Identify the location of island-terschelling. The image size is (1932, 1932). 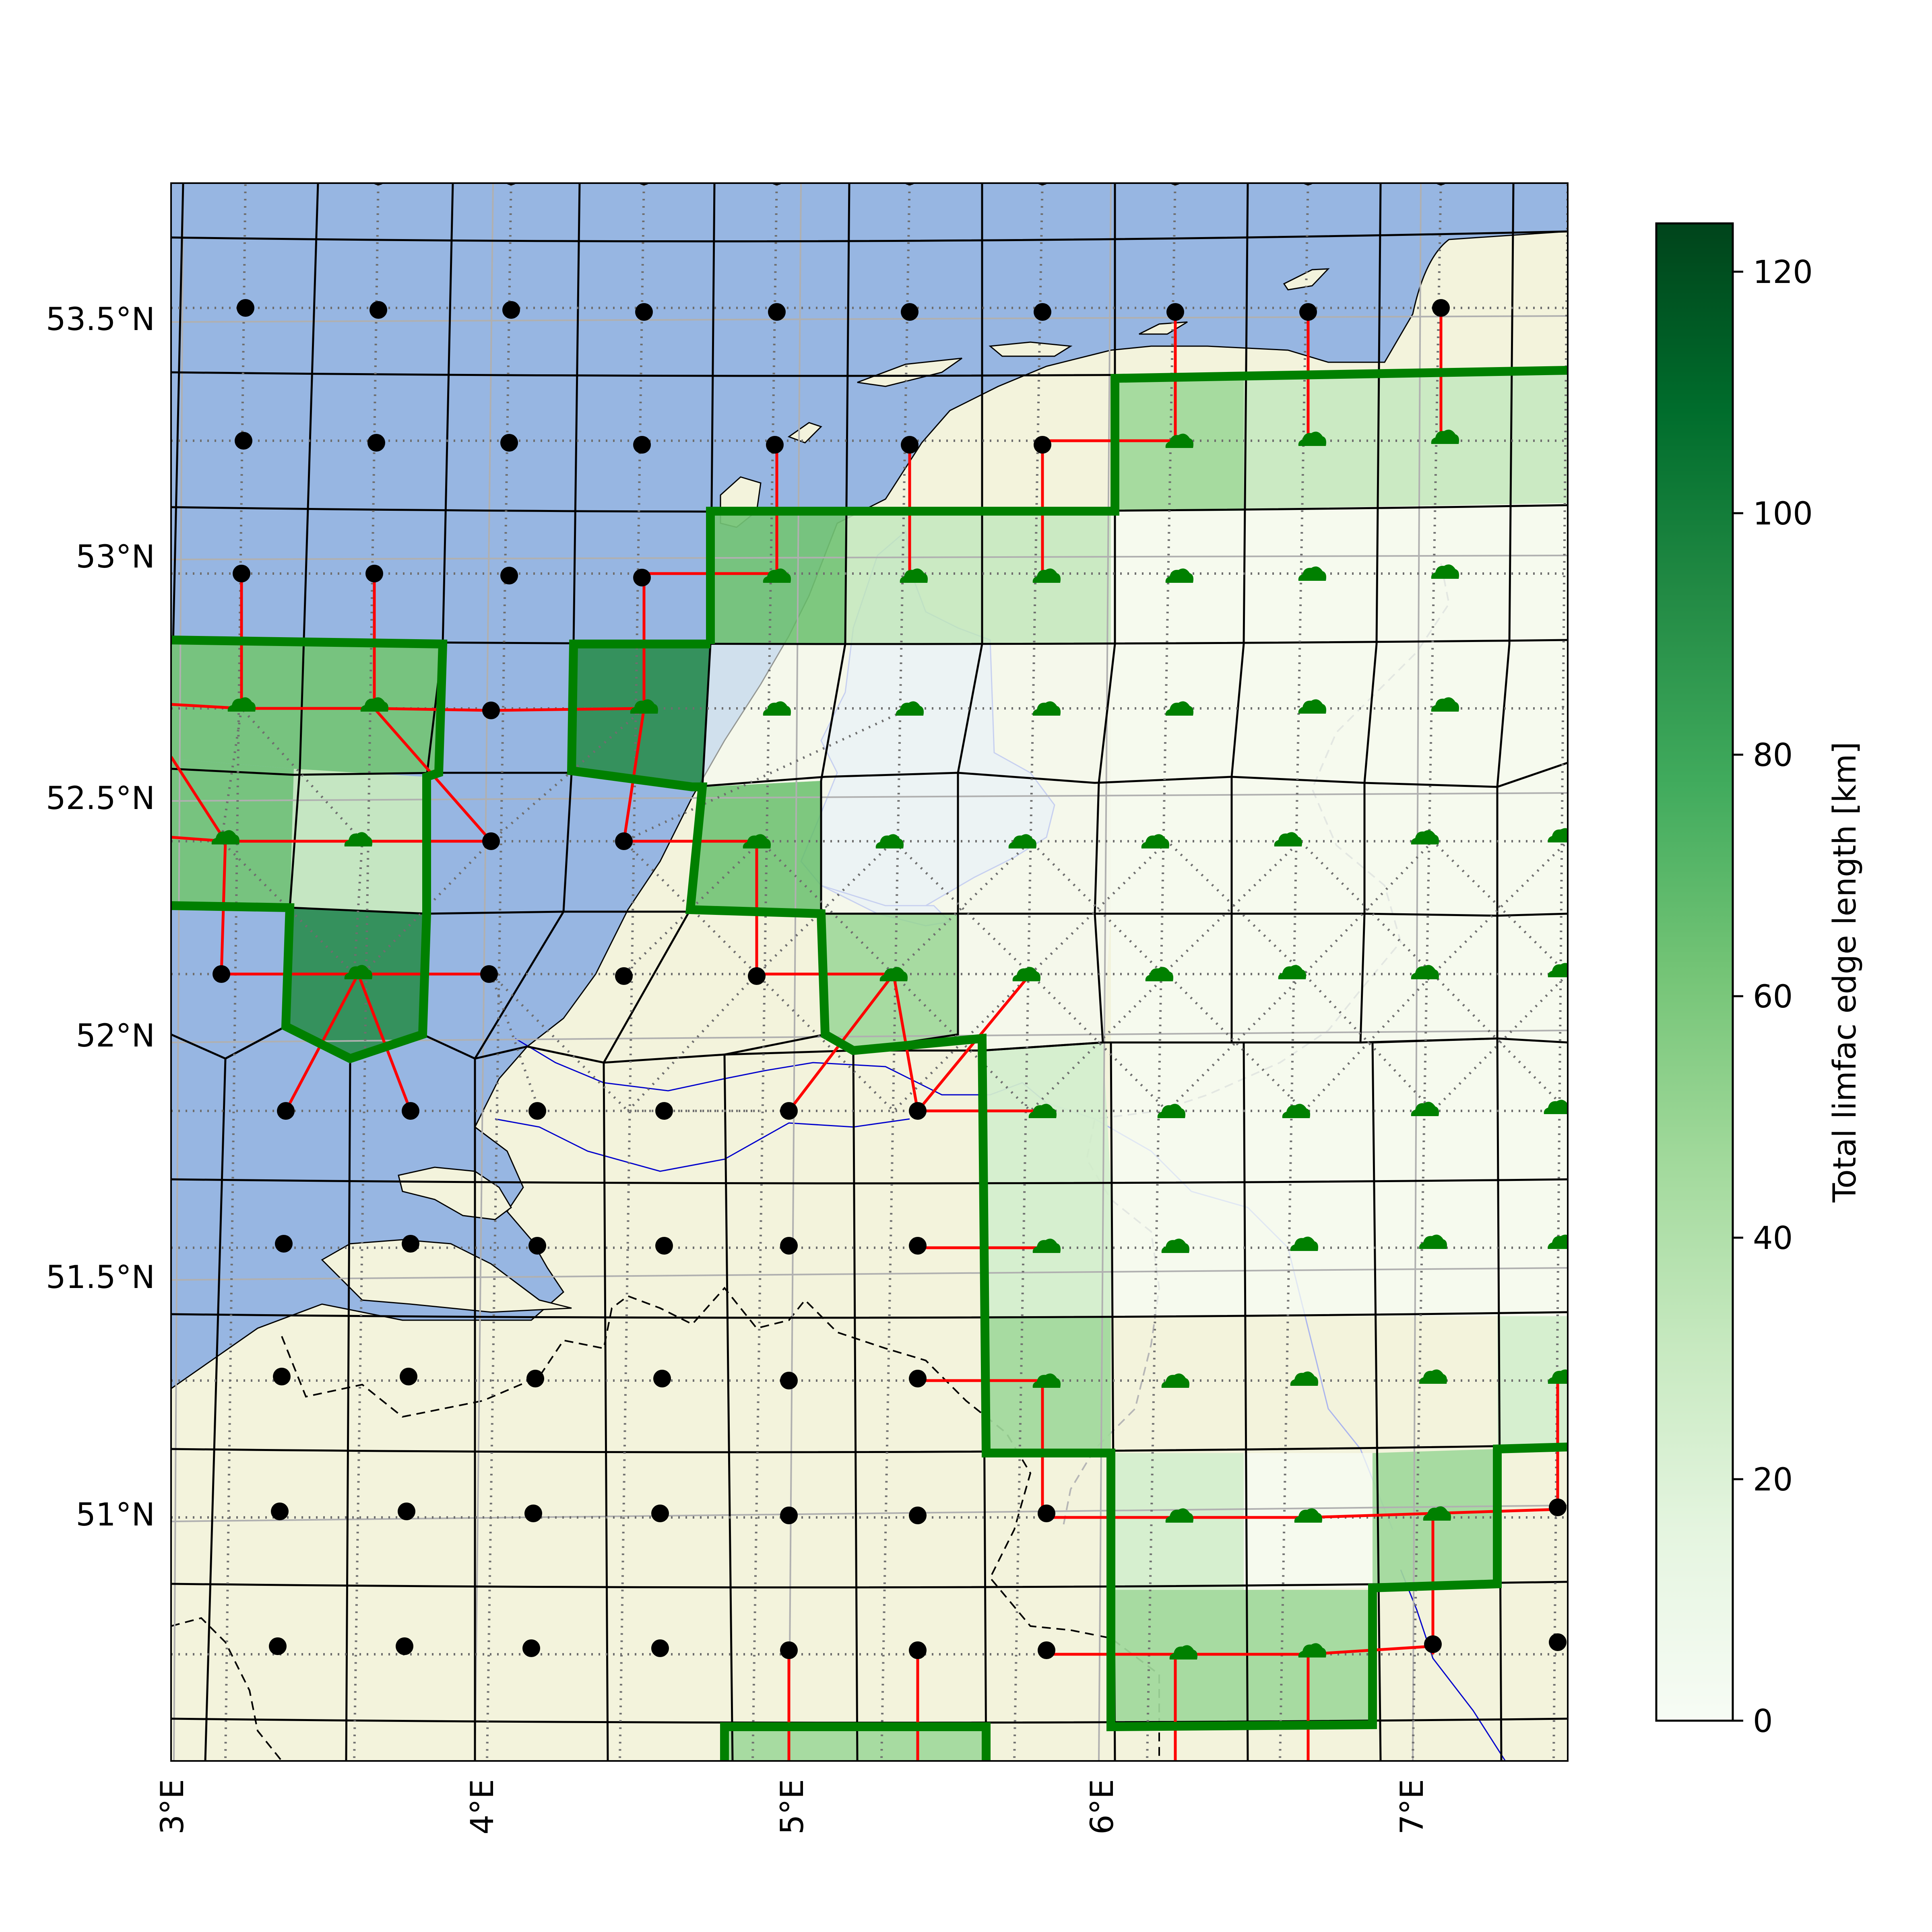
(909, 372).